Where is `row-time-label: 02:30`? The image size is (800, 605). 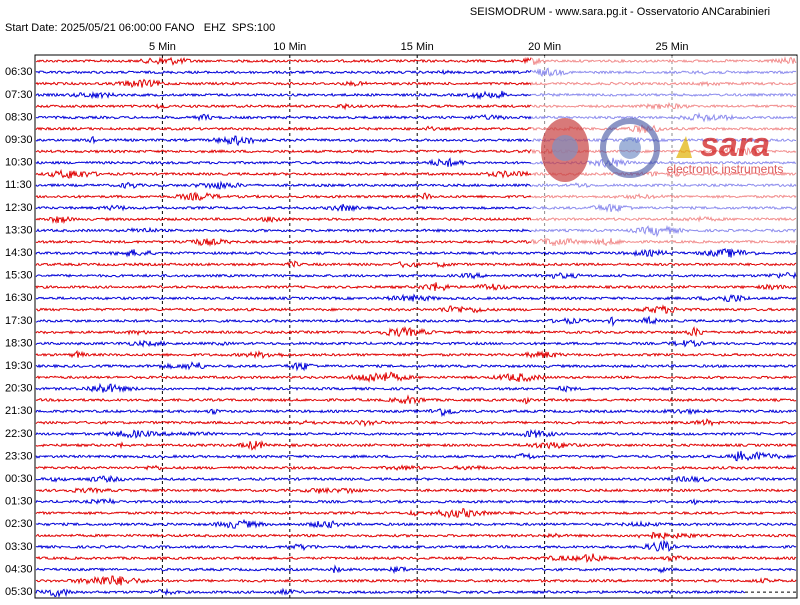 row-time-label: 02:30 is located at coordinates (19, 524).